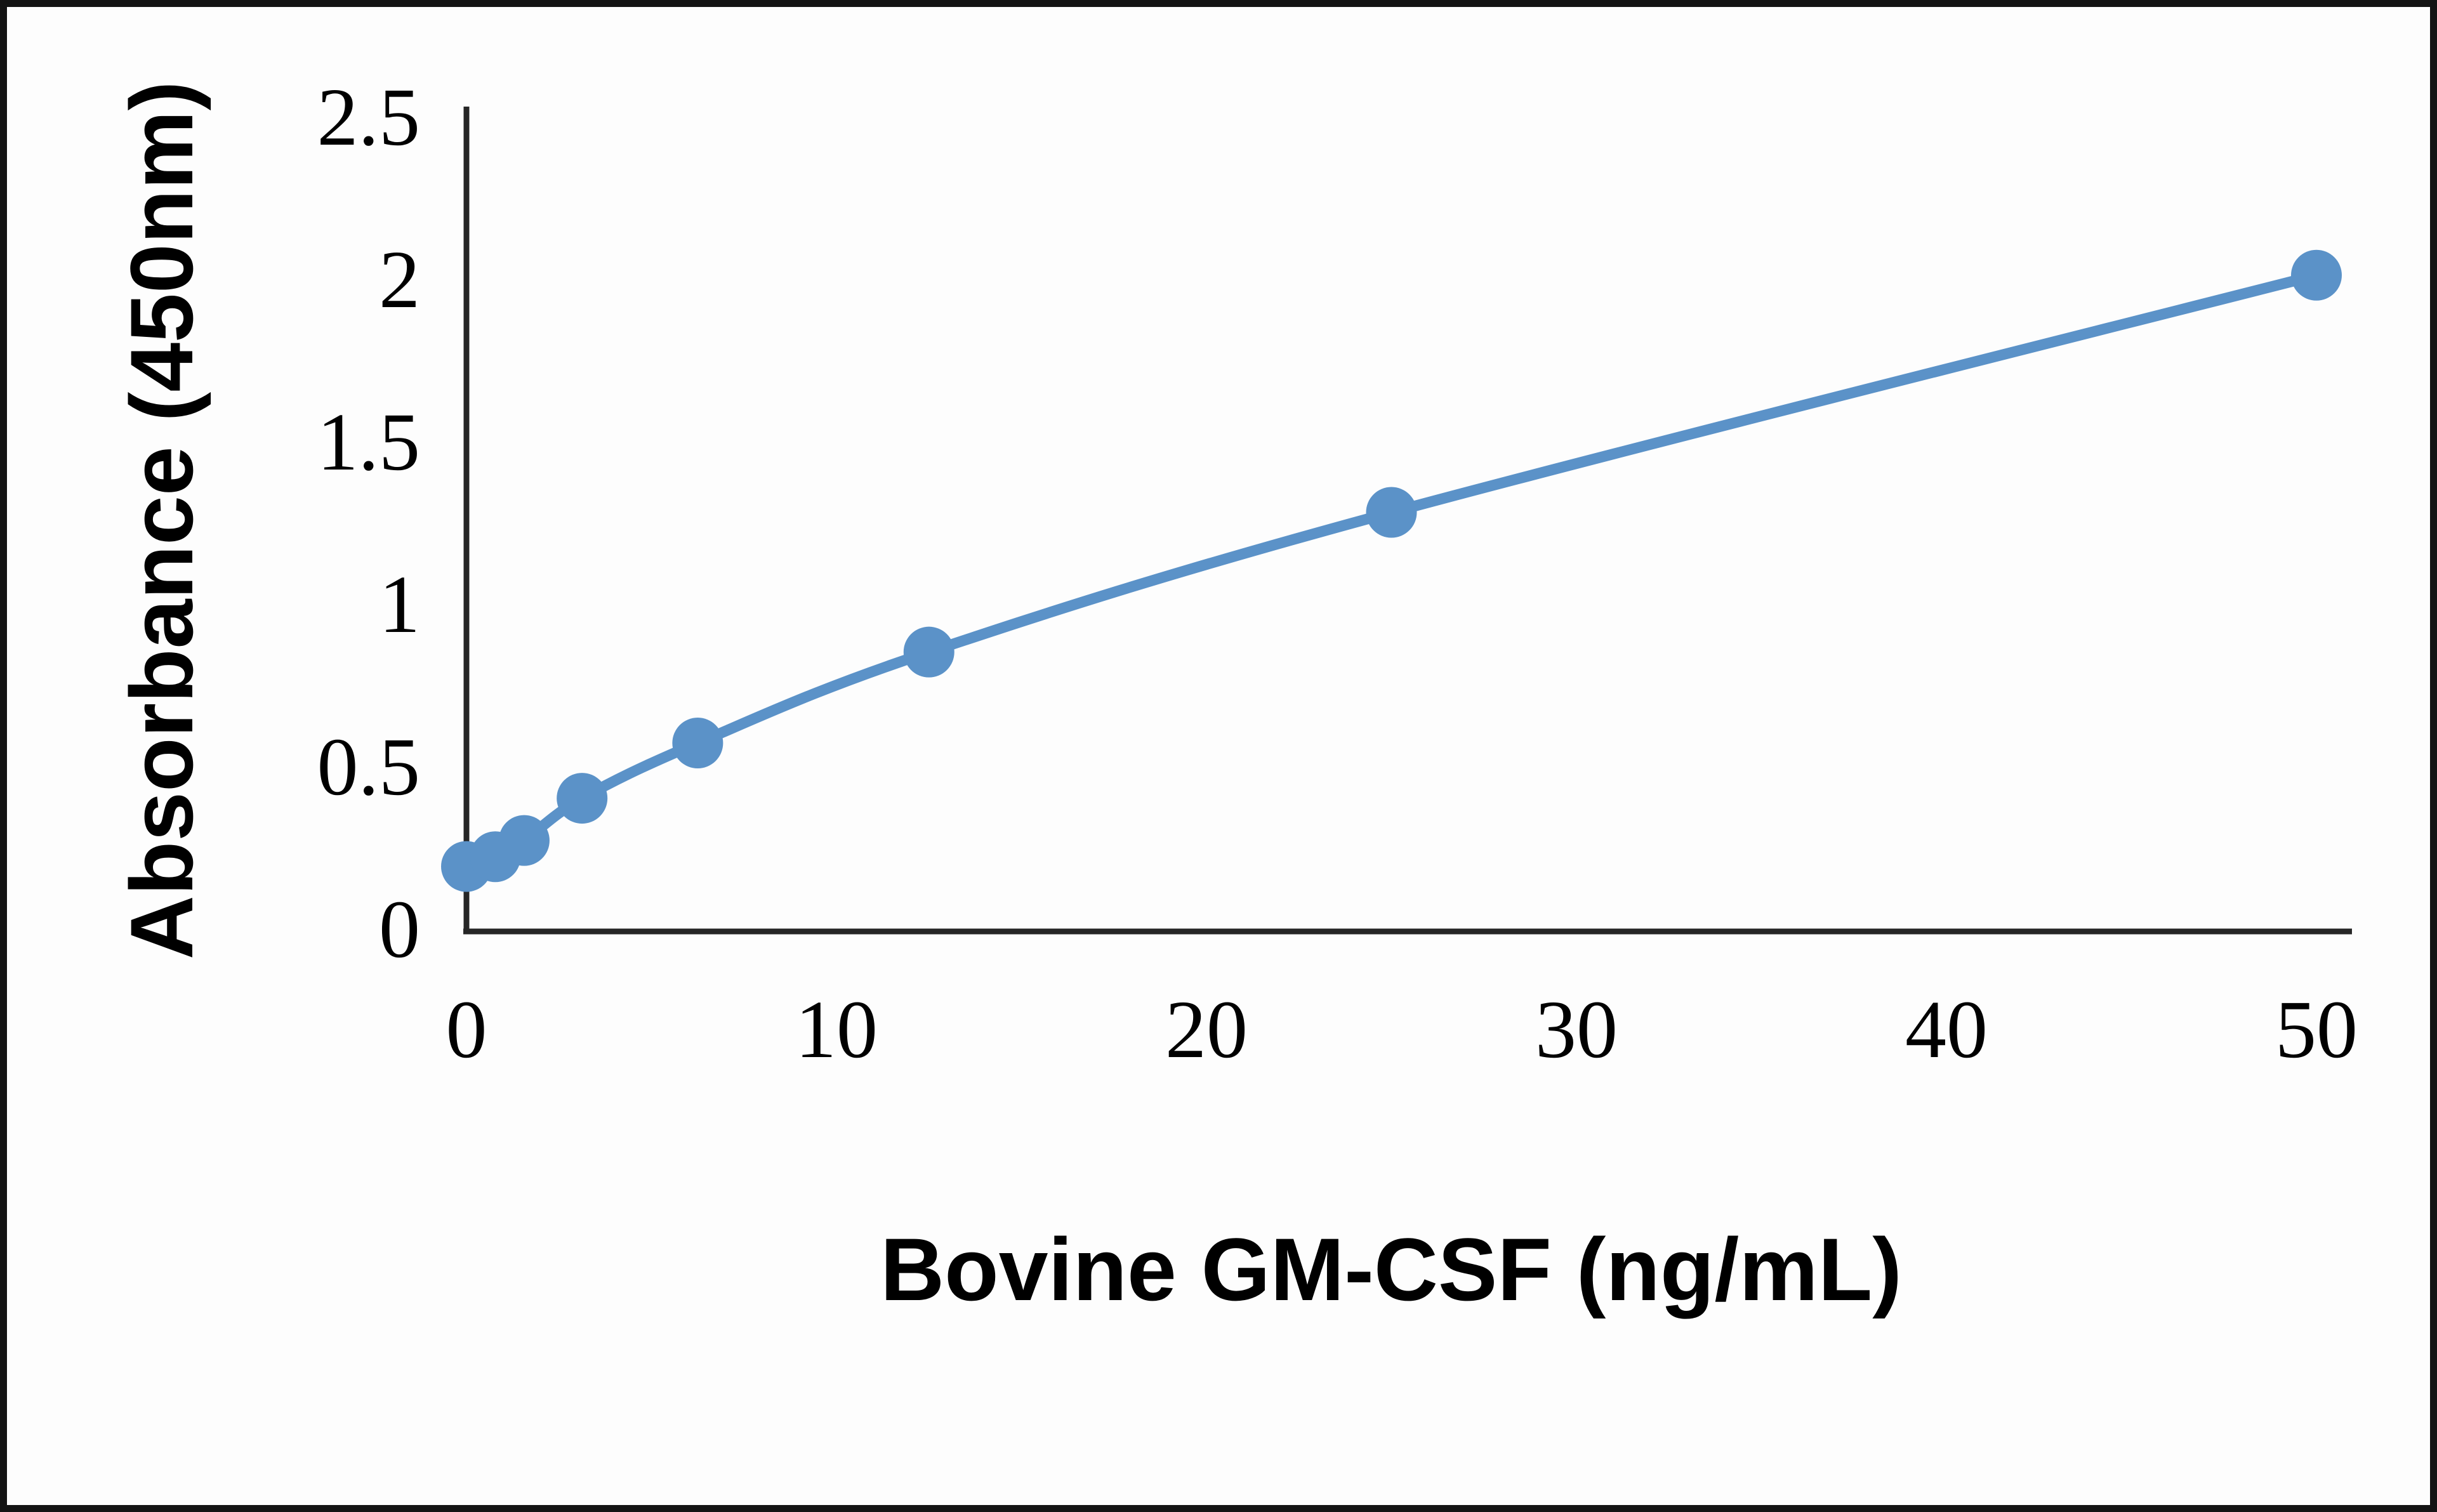  Describe the element at coordinates (369, 118) in the screenshot. I see `y-tick-label: 2.5` at that location.